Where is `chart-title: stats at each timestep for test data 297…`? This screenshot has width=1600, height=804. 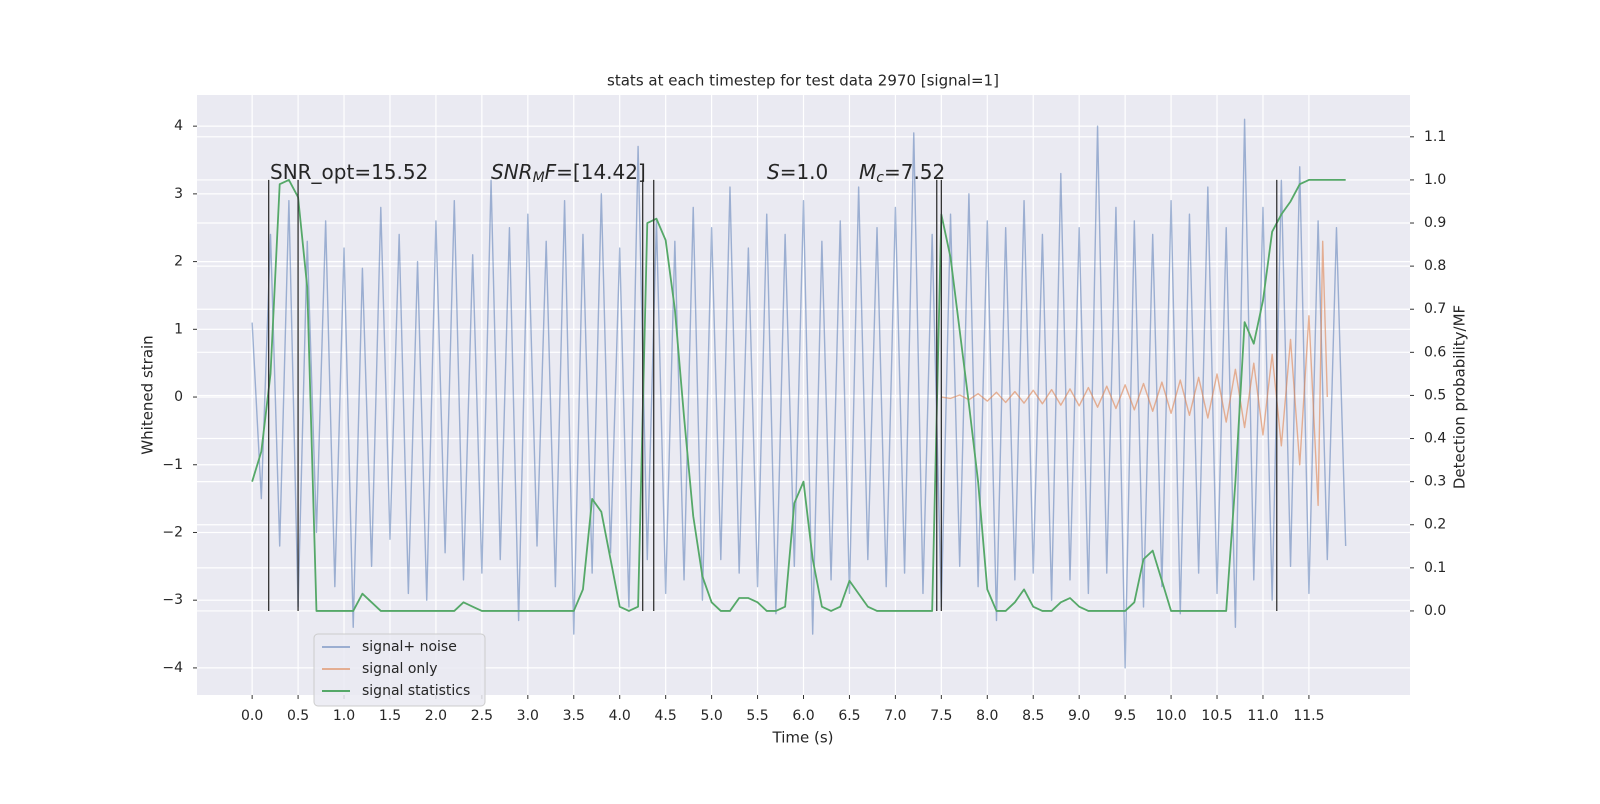
chart-title: stats at each timestep for test data 297… is located at coordinates (803, 81).